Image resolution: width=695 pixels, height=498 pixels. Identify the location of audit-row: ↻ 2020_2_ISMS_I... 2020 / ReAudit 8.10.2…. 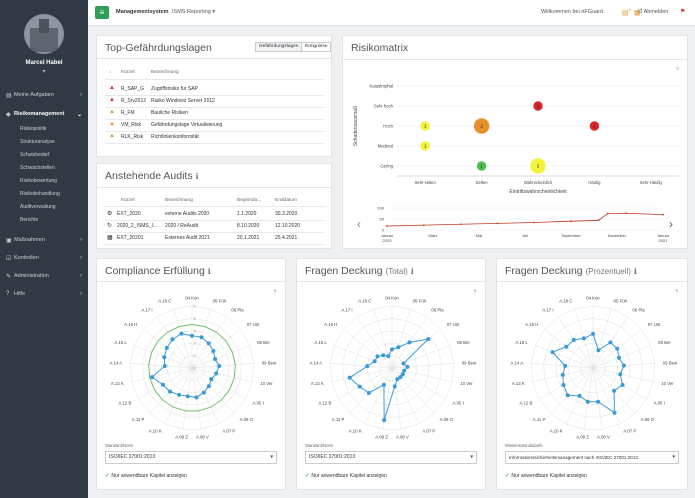
(215, 226).